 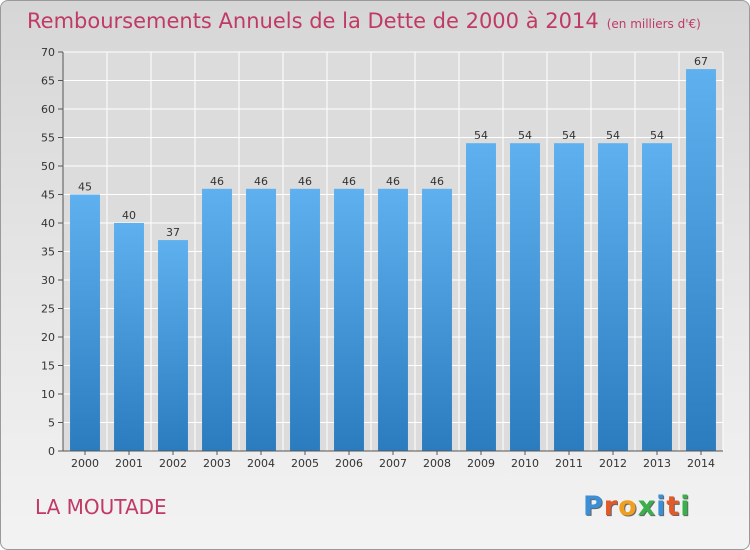 I want to click on y-tick-label: 35, so click(x=48, y=252).